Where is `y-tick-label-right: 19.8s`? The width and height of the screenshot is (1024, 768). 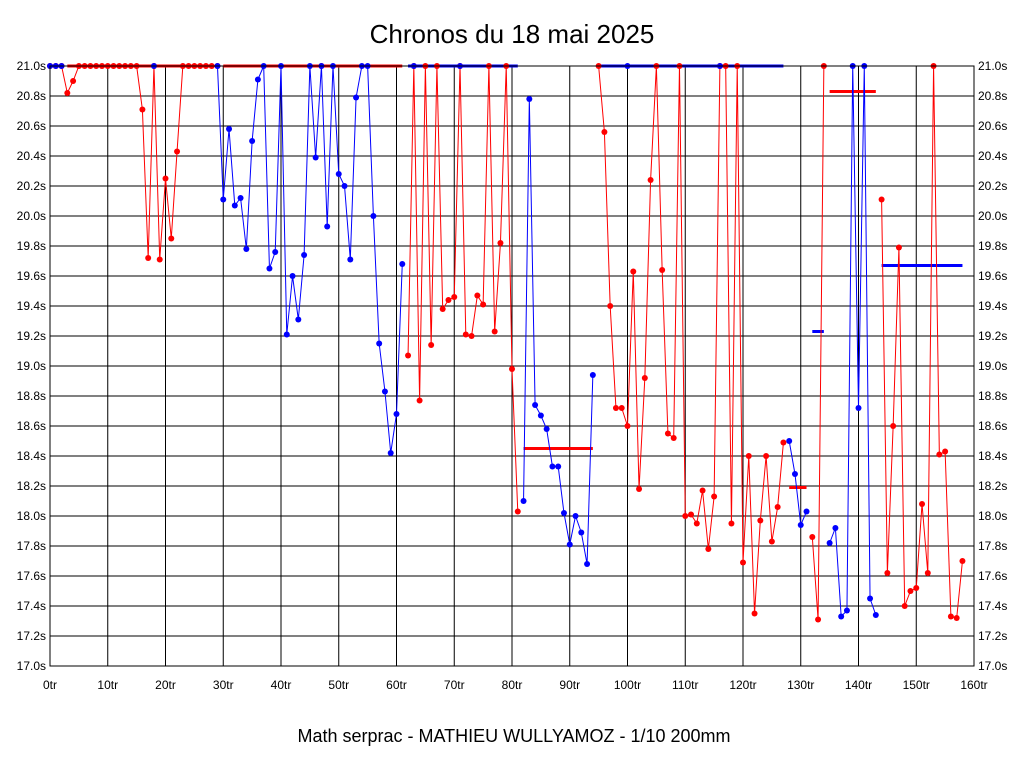
y-tick-label-right: 19.8s is located at coordinates (992, 246).